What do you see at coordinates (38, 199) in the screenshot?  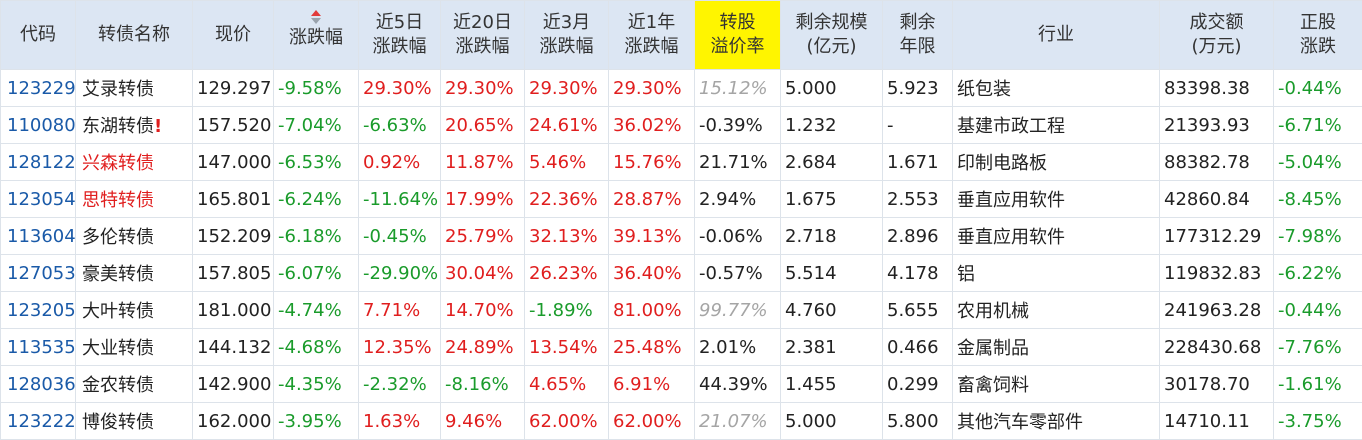 I see `bond-code-link: 123054` at bounding box center [38, 199].